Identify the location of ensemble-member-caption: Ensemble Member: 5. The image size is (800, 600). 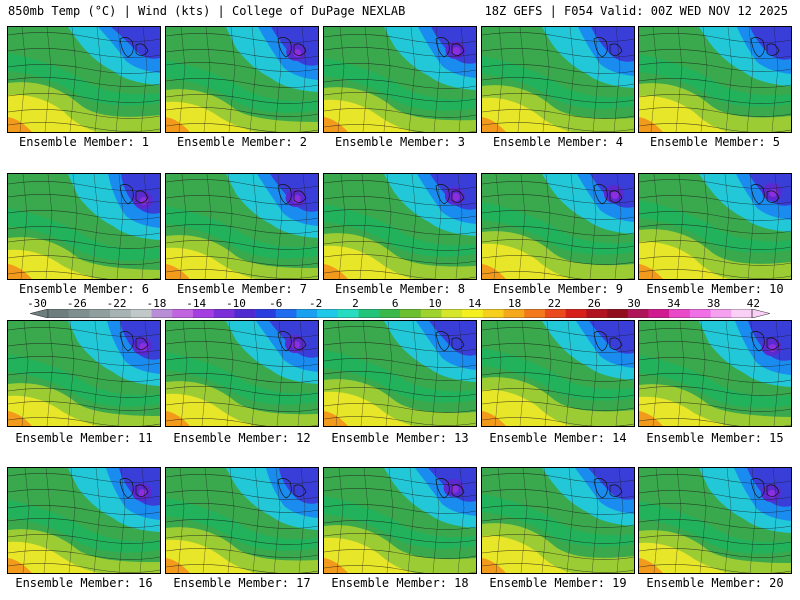
(715, 142).